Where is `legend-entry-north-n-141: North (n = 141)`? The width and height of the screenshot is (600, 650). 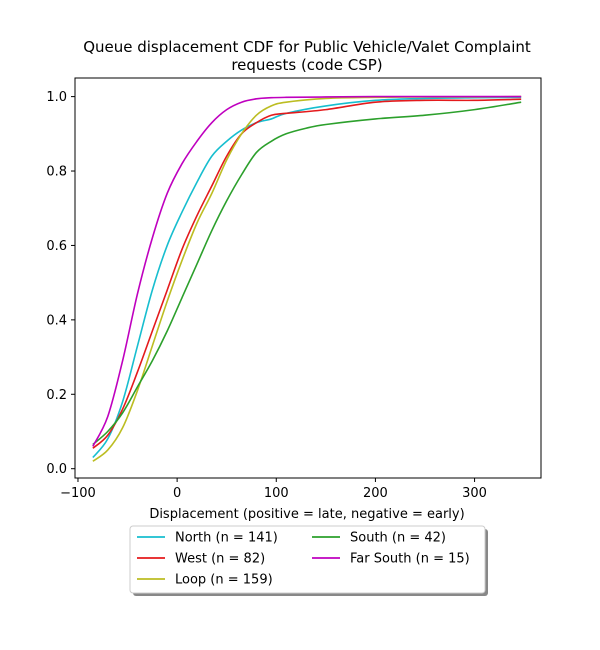 legend-entry-north-n-141: North (n = 141) is located at coordinates (207, 538).